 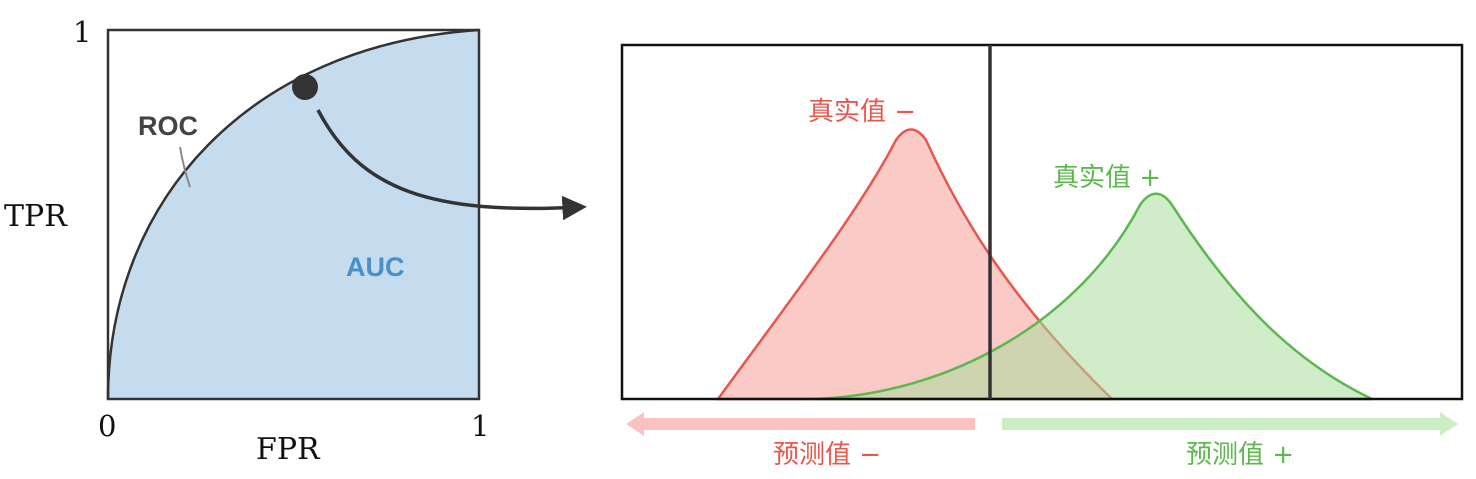 I want to click on operating-point-marker, so click(x=305, y=87).